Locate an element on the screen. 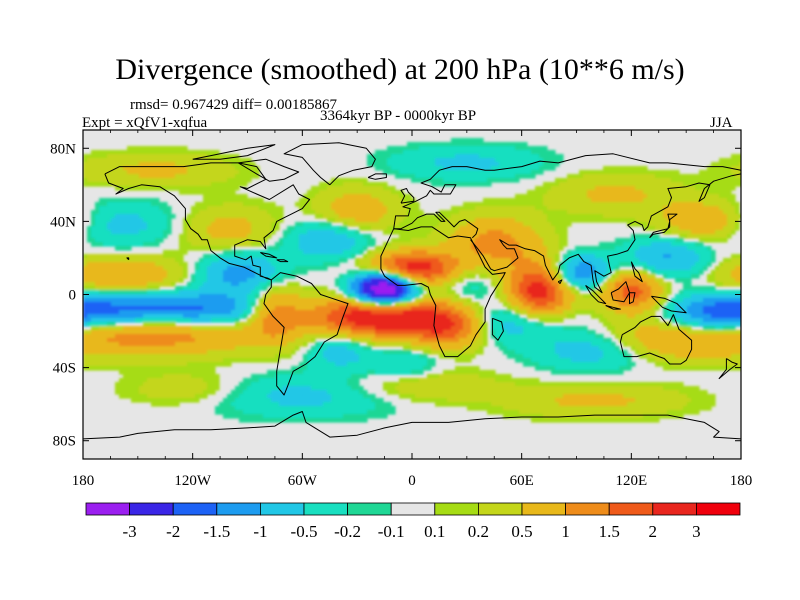 The height and width of the screenshot is (600, 800). colorbar-label: 1.5 is located at coordinates (609, 531).